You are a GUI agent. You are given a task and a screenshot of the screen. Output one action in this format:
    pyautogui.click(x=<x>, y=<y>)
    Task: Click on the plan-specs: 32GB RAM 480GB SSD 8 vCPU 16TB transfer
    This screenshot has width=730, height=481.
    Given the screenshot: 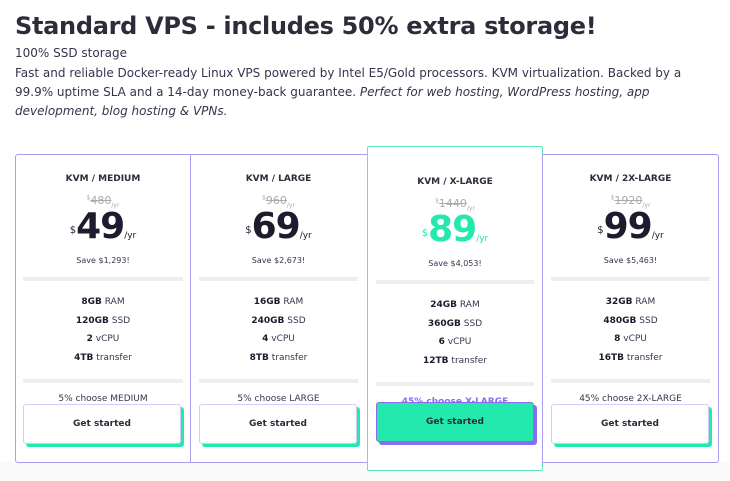 What is the action you would take?
    pyautogui.click(x=630, y=330)
    